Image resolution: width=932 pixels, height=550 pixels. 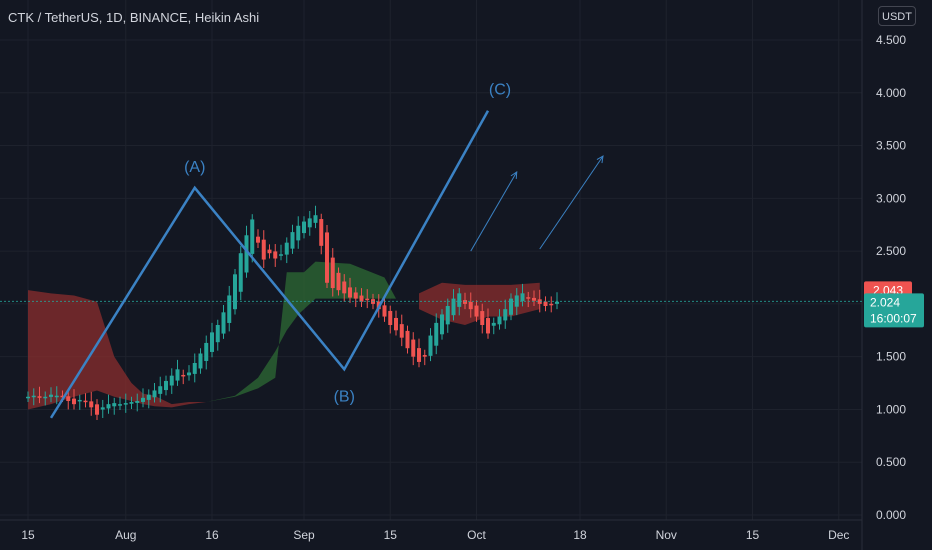 I want to click on price-tick-label: 3.000, so click(x=891, y=198).